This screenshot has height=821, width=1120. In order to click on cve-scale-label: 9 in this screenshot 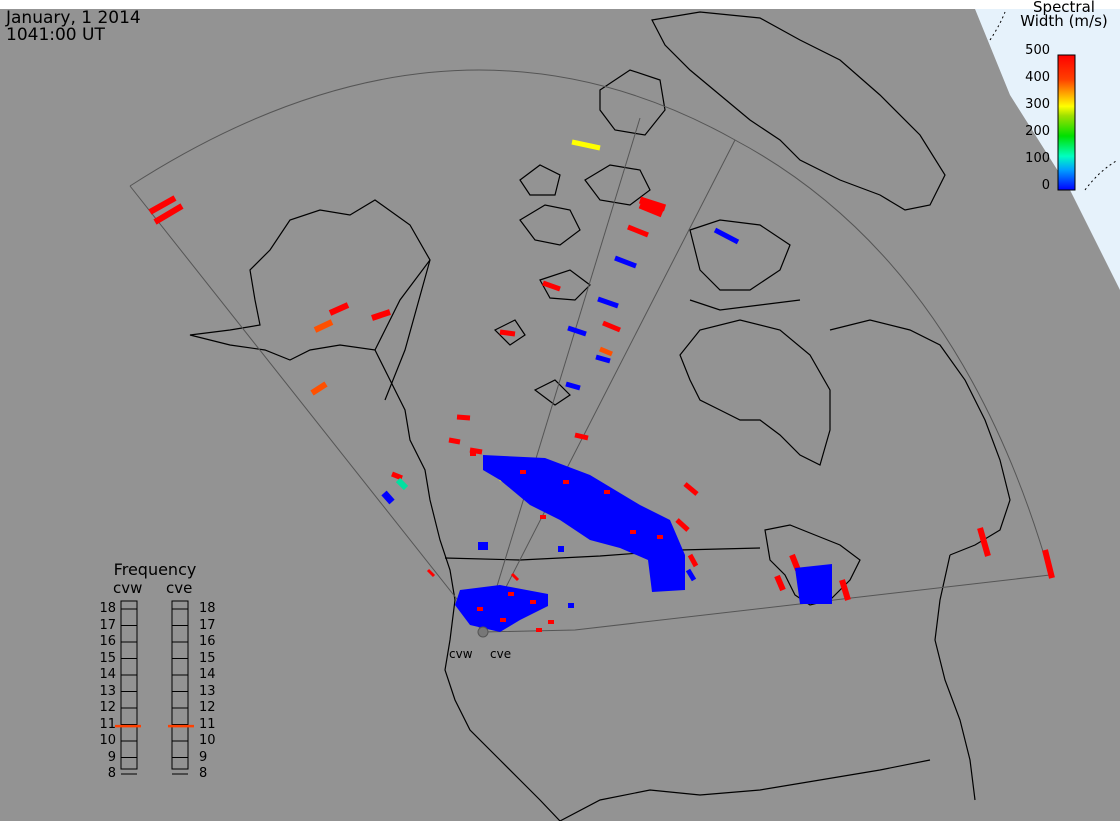, I will do `click(203, 757)`.